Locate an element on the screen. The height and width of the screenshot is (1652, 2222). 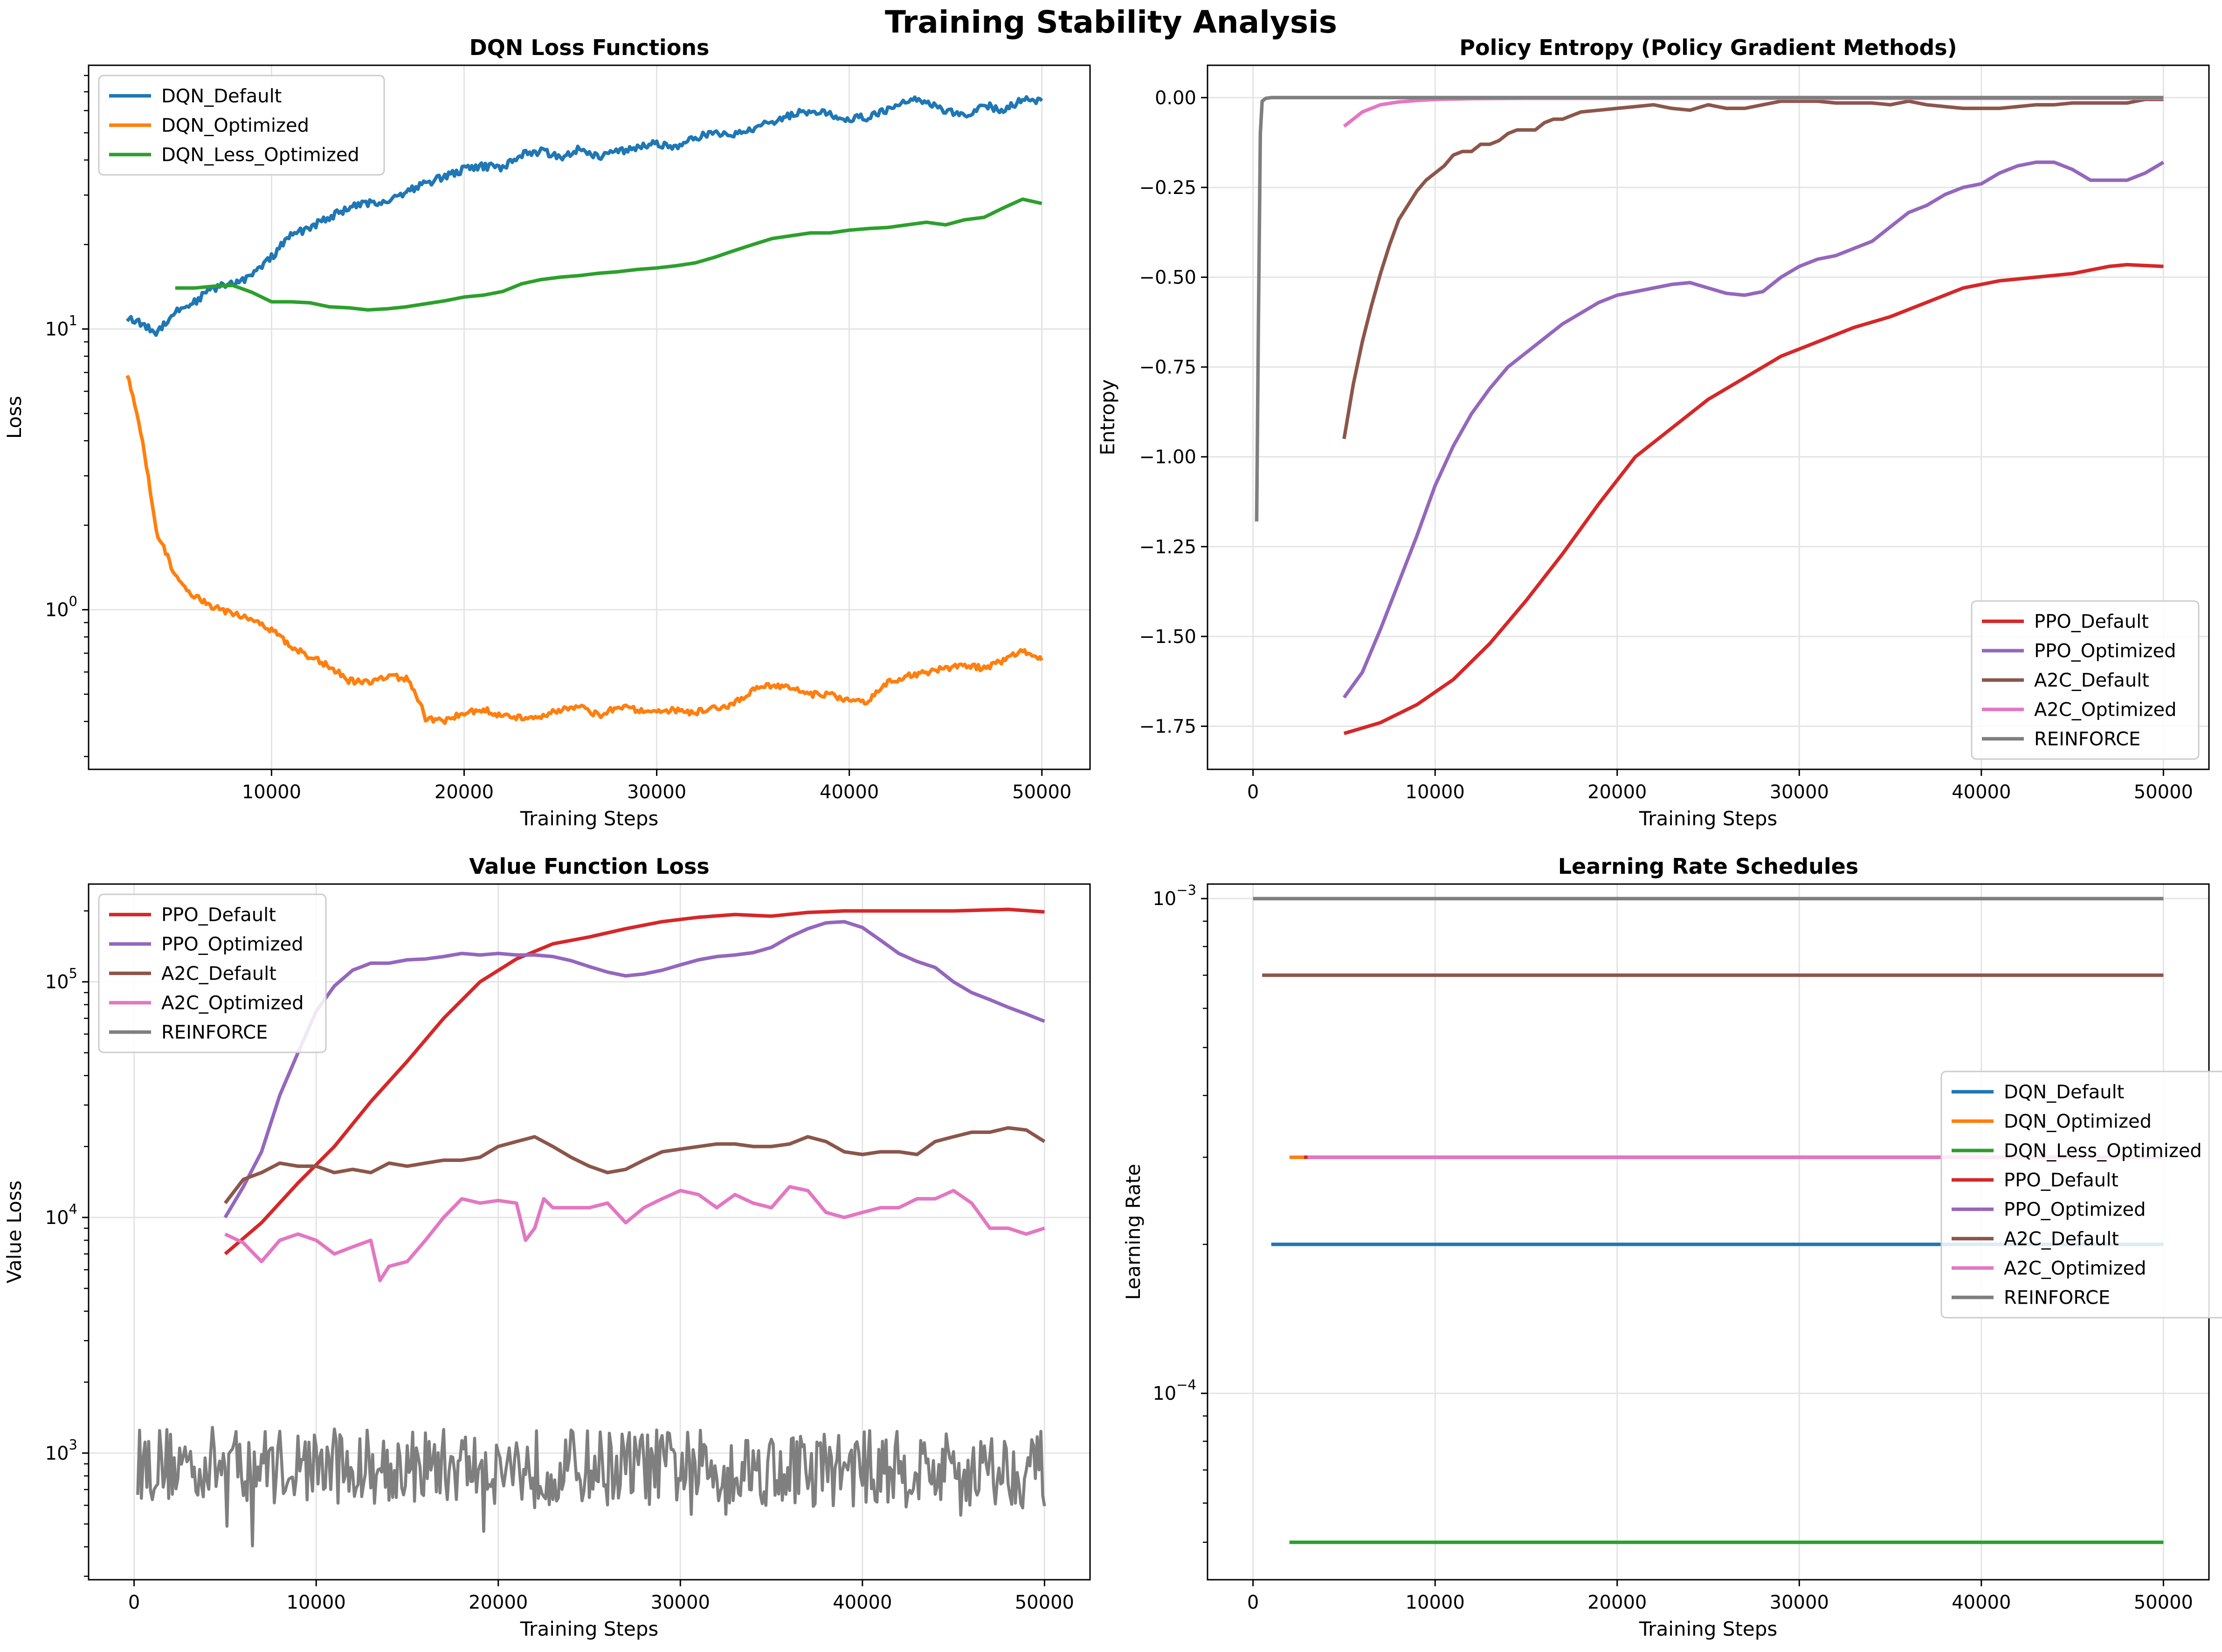
y-tick-label: 0.00 is located at coordinates (1175, 98).